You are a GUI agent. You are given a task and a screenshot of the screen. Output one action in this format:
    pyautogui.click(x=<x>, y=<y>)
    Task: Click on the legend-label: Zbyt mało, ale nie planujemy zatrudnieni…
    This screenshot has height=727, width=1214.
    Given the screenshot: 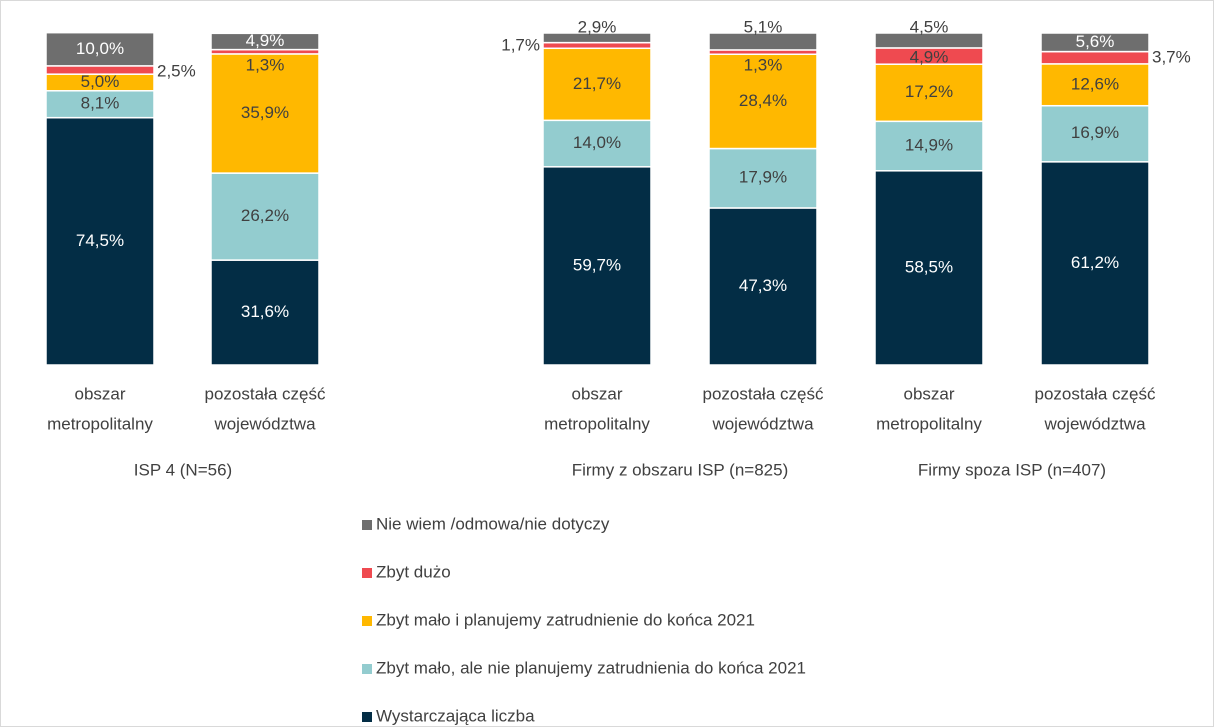 What is the action you would take?
    pyautogui.click(x=591, y=667)
    